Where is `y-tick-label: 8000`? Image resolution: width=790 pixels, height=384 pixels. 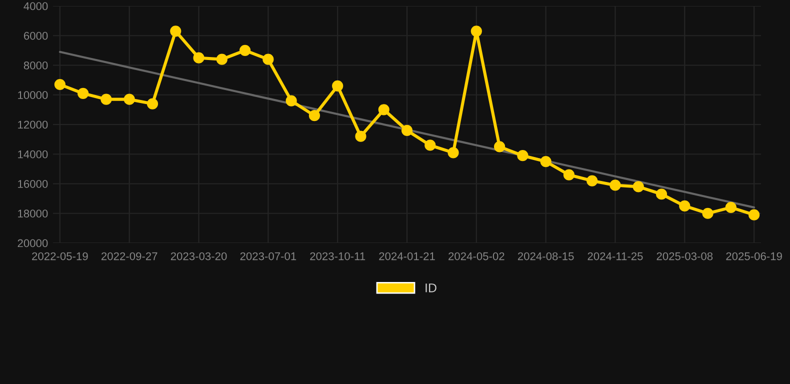
y-tick-label: 8000 is located at coordinates (36, 66).